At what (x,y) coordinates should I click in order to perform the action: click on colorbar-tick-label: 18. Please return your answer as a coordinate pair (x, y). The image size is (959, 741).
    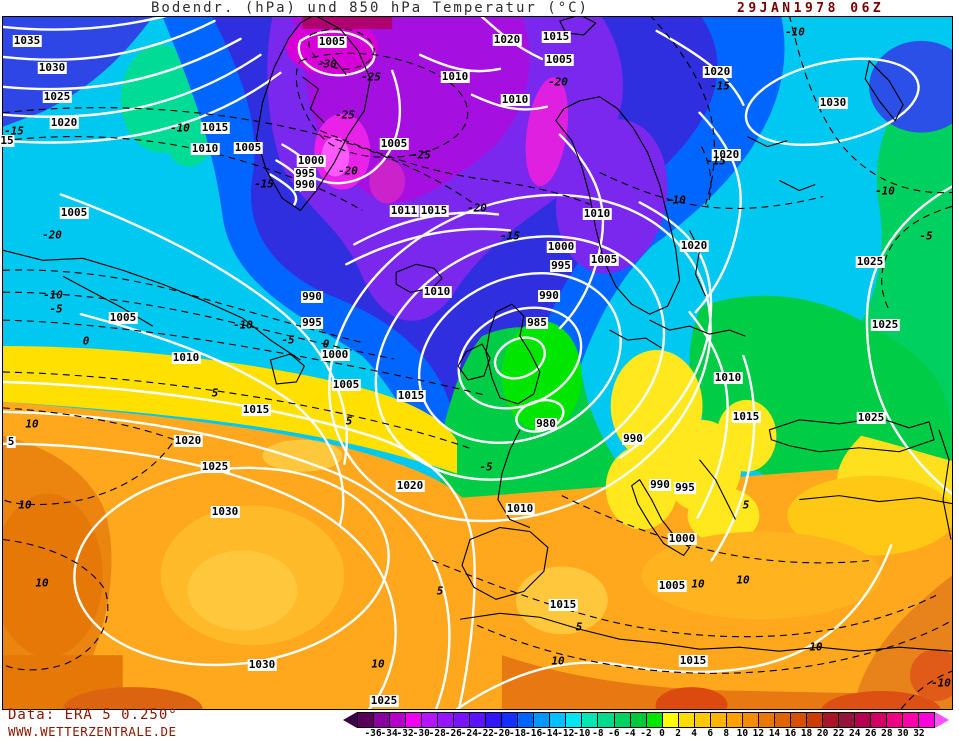
    Looking at the image, I should click on (806, 733).